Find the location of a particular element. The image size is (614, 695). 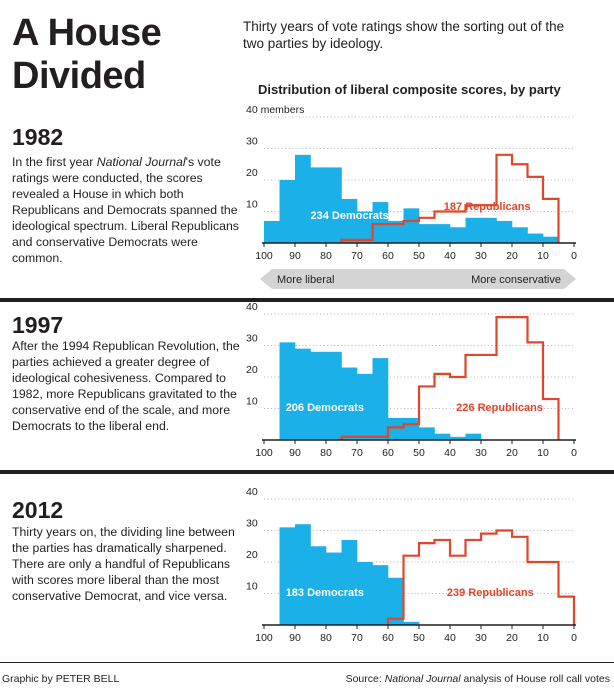

footer-credit: Graphic by PETER BELL is located at coordinates (61, 679).